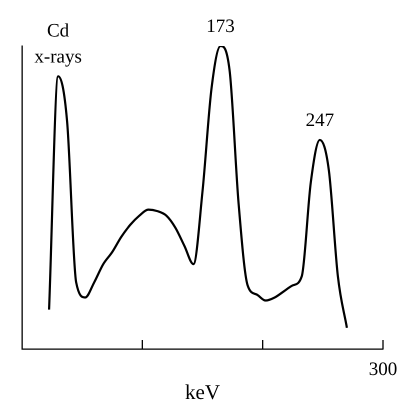 The width and height of the screenshot is (413, 407). What do you see at coordinates (383, 369) in the screenshot?
I see `text: 300` at bounding box center [383, 369].